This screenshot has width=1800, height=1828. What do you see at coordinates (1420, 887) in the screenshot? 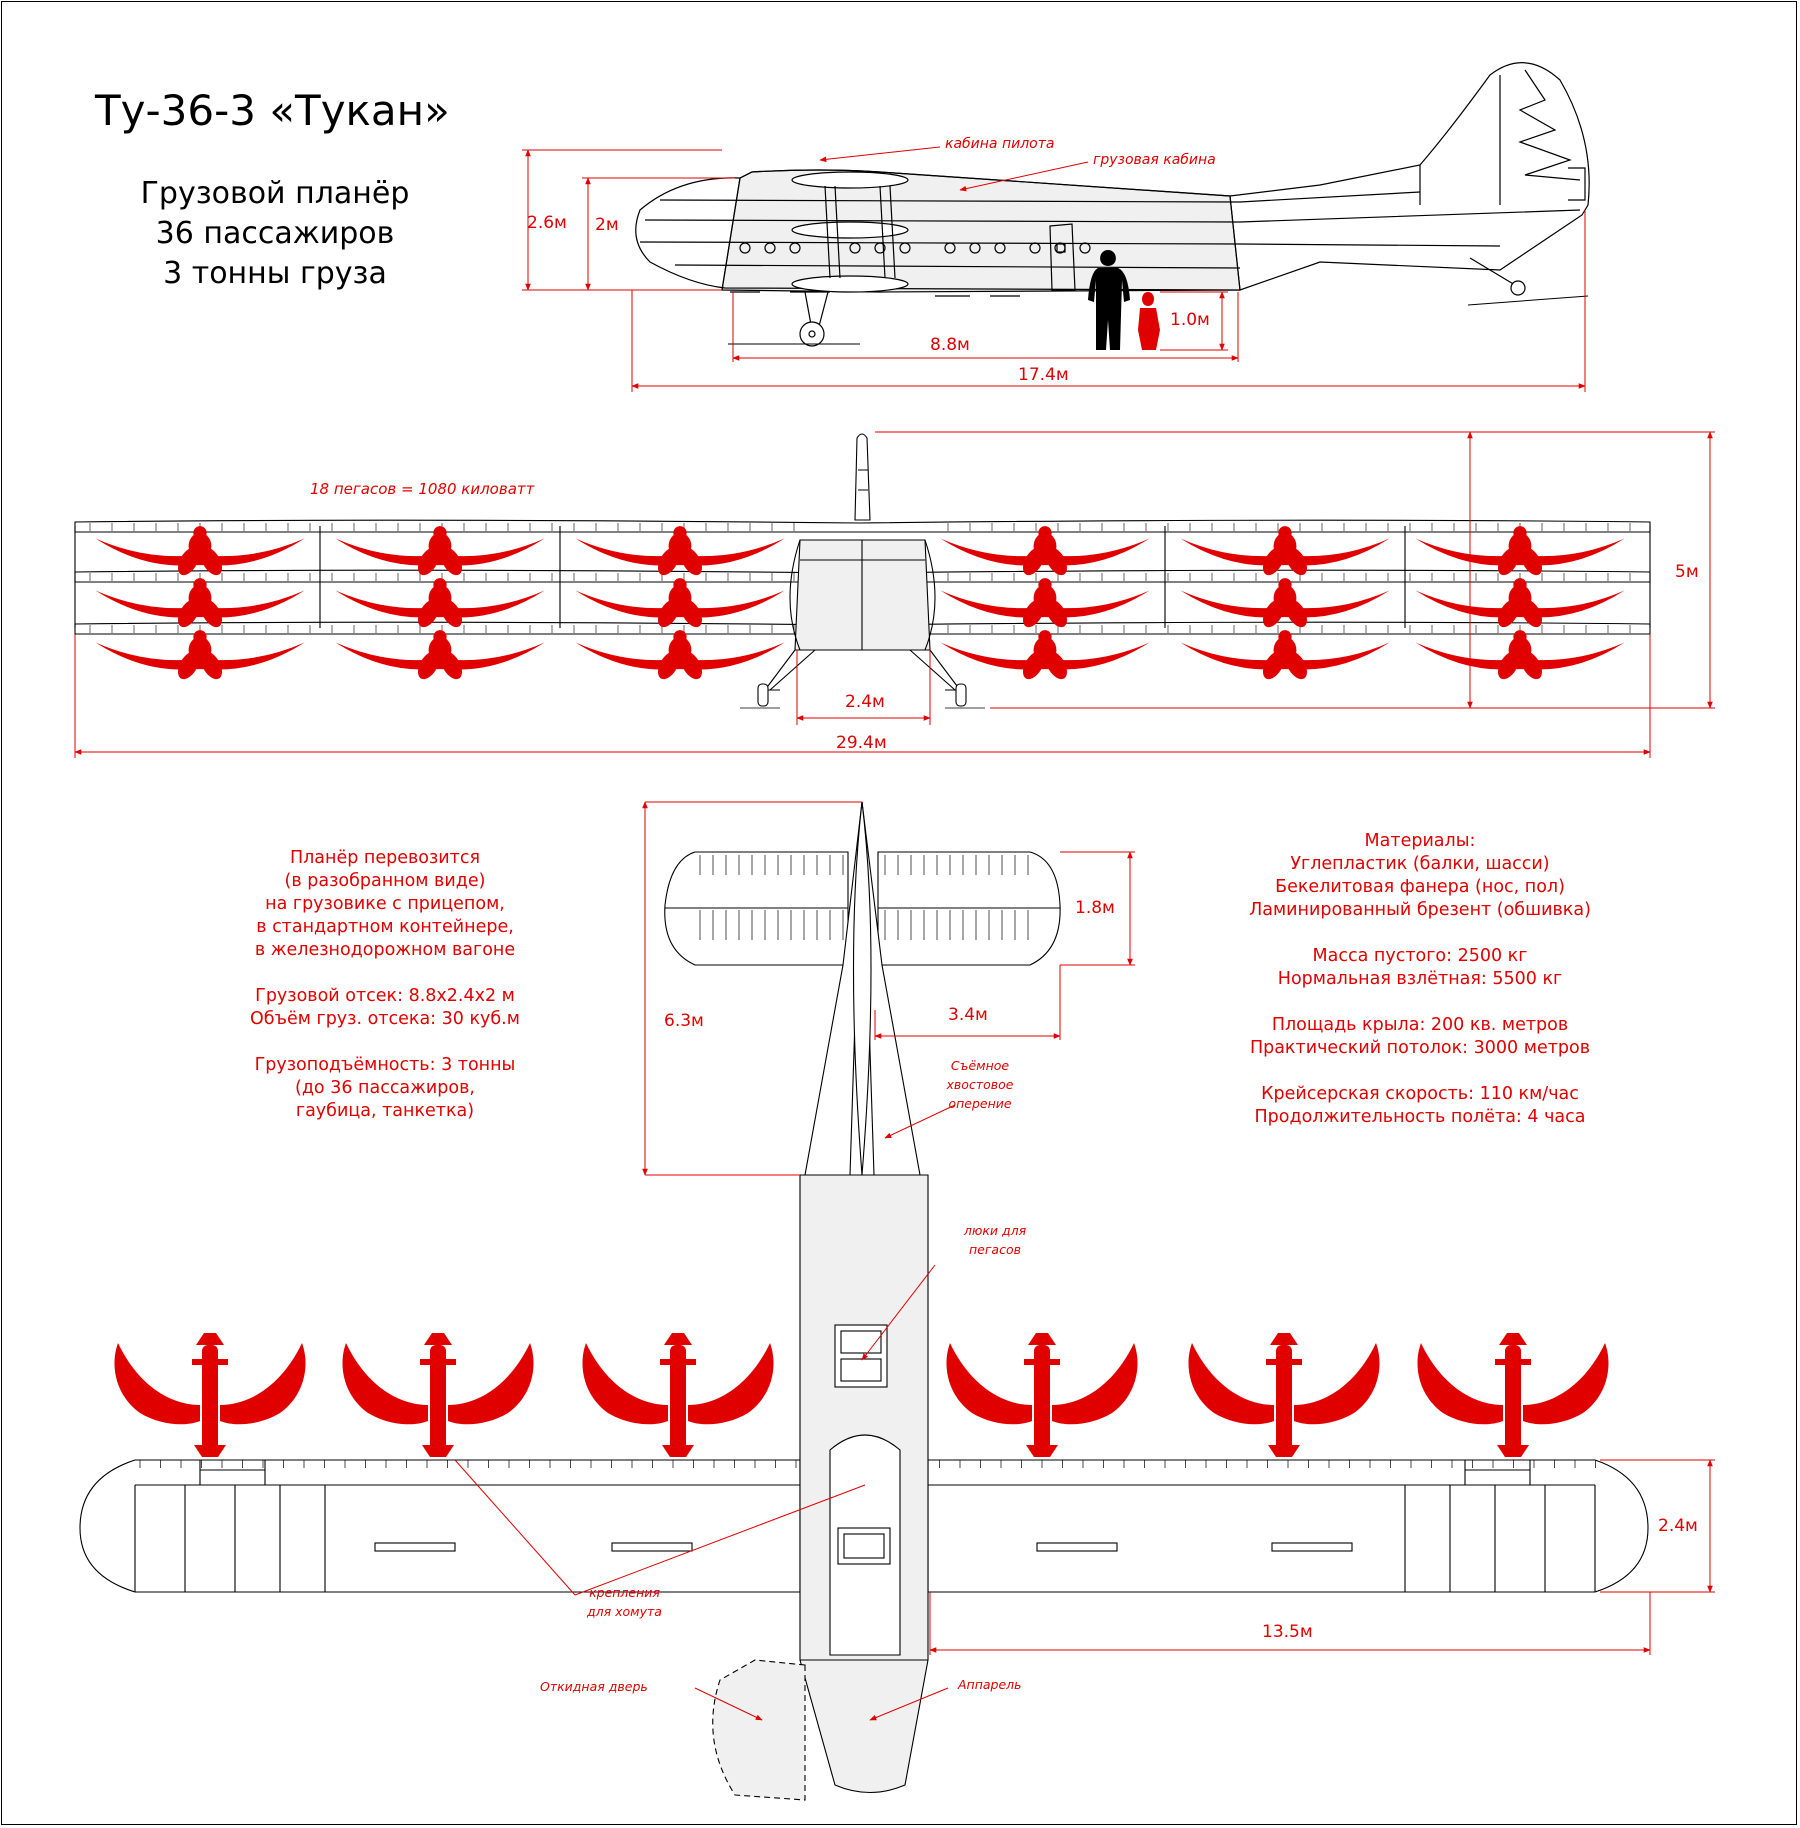
I see `block-line: Бекелитовая фанера (нос, пол)` at bounding box center [1420, 887].